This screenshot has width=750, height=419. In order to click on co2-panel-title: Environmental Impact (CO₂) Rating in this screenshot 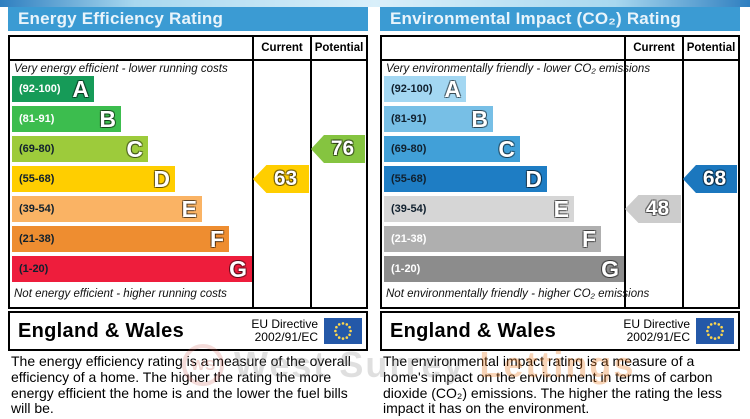, I will do `click(560, 19)`.